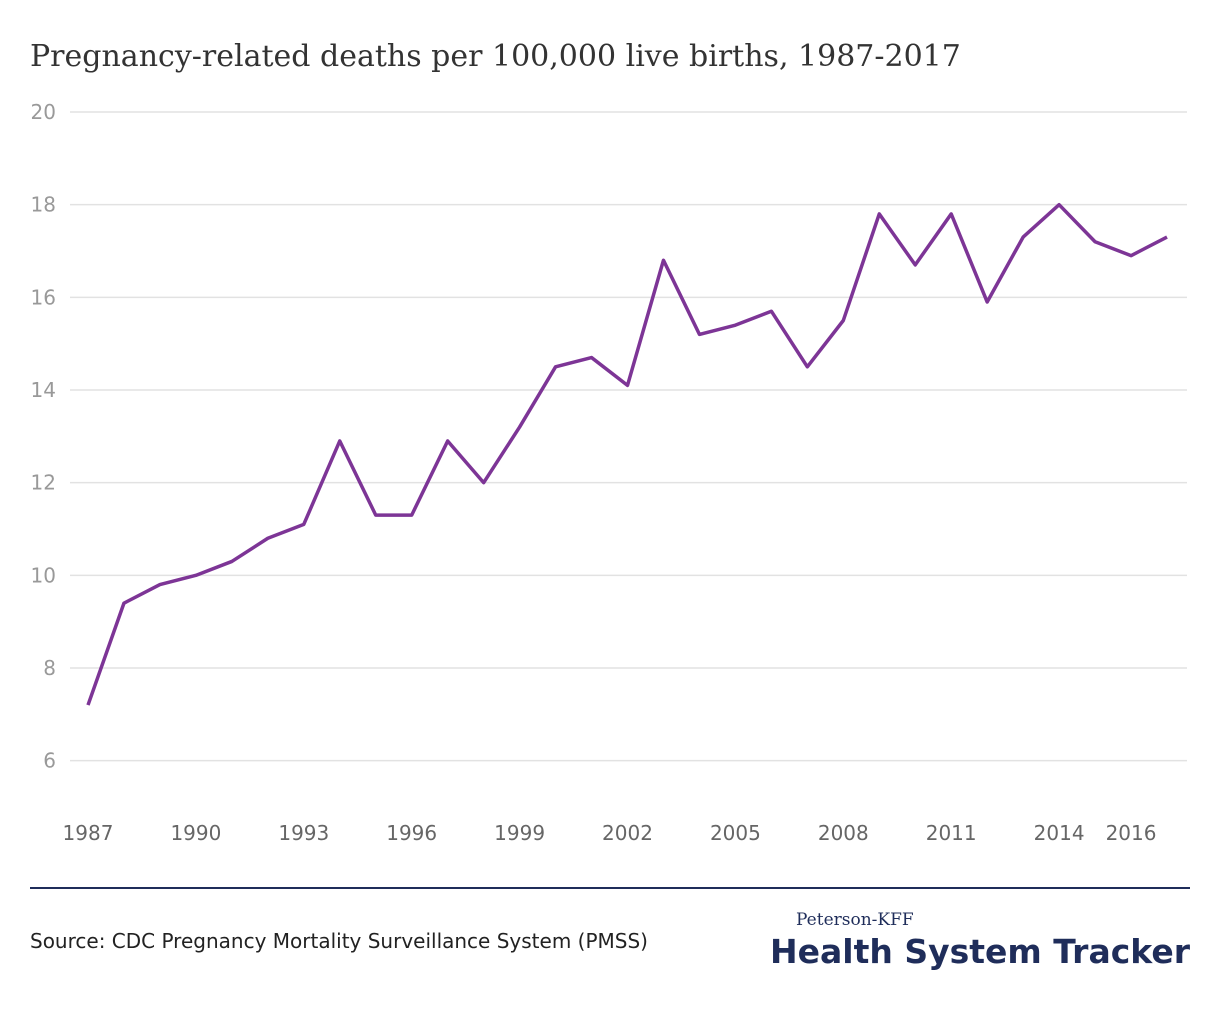 The height and width of the screenshot is (1020, 1220). What do you see at coordinates (735, 833) in the screenshot?
I see `x-tick-label: 2005` at bounding box center [735, 833].